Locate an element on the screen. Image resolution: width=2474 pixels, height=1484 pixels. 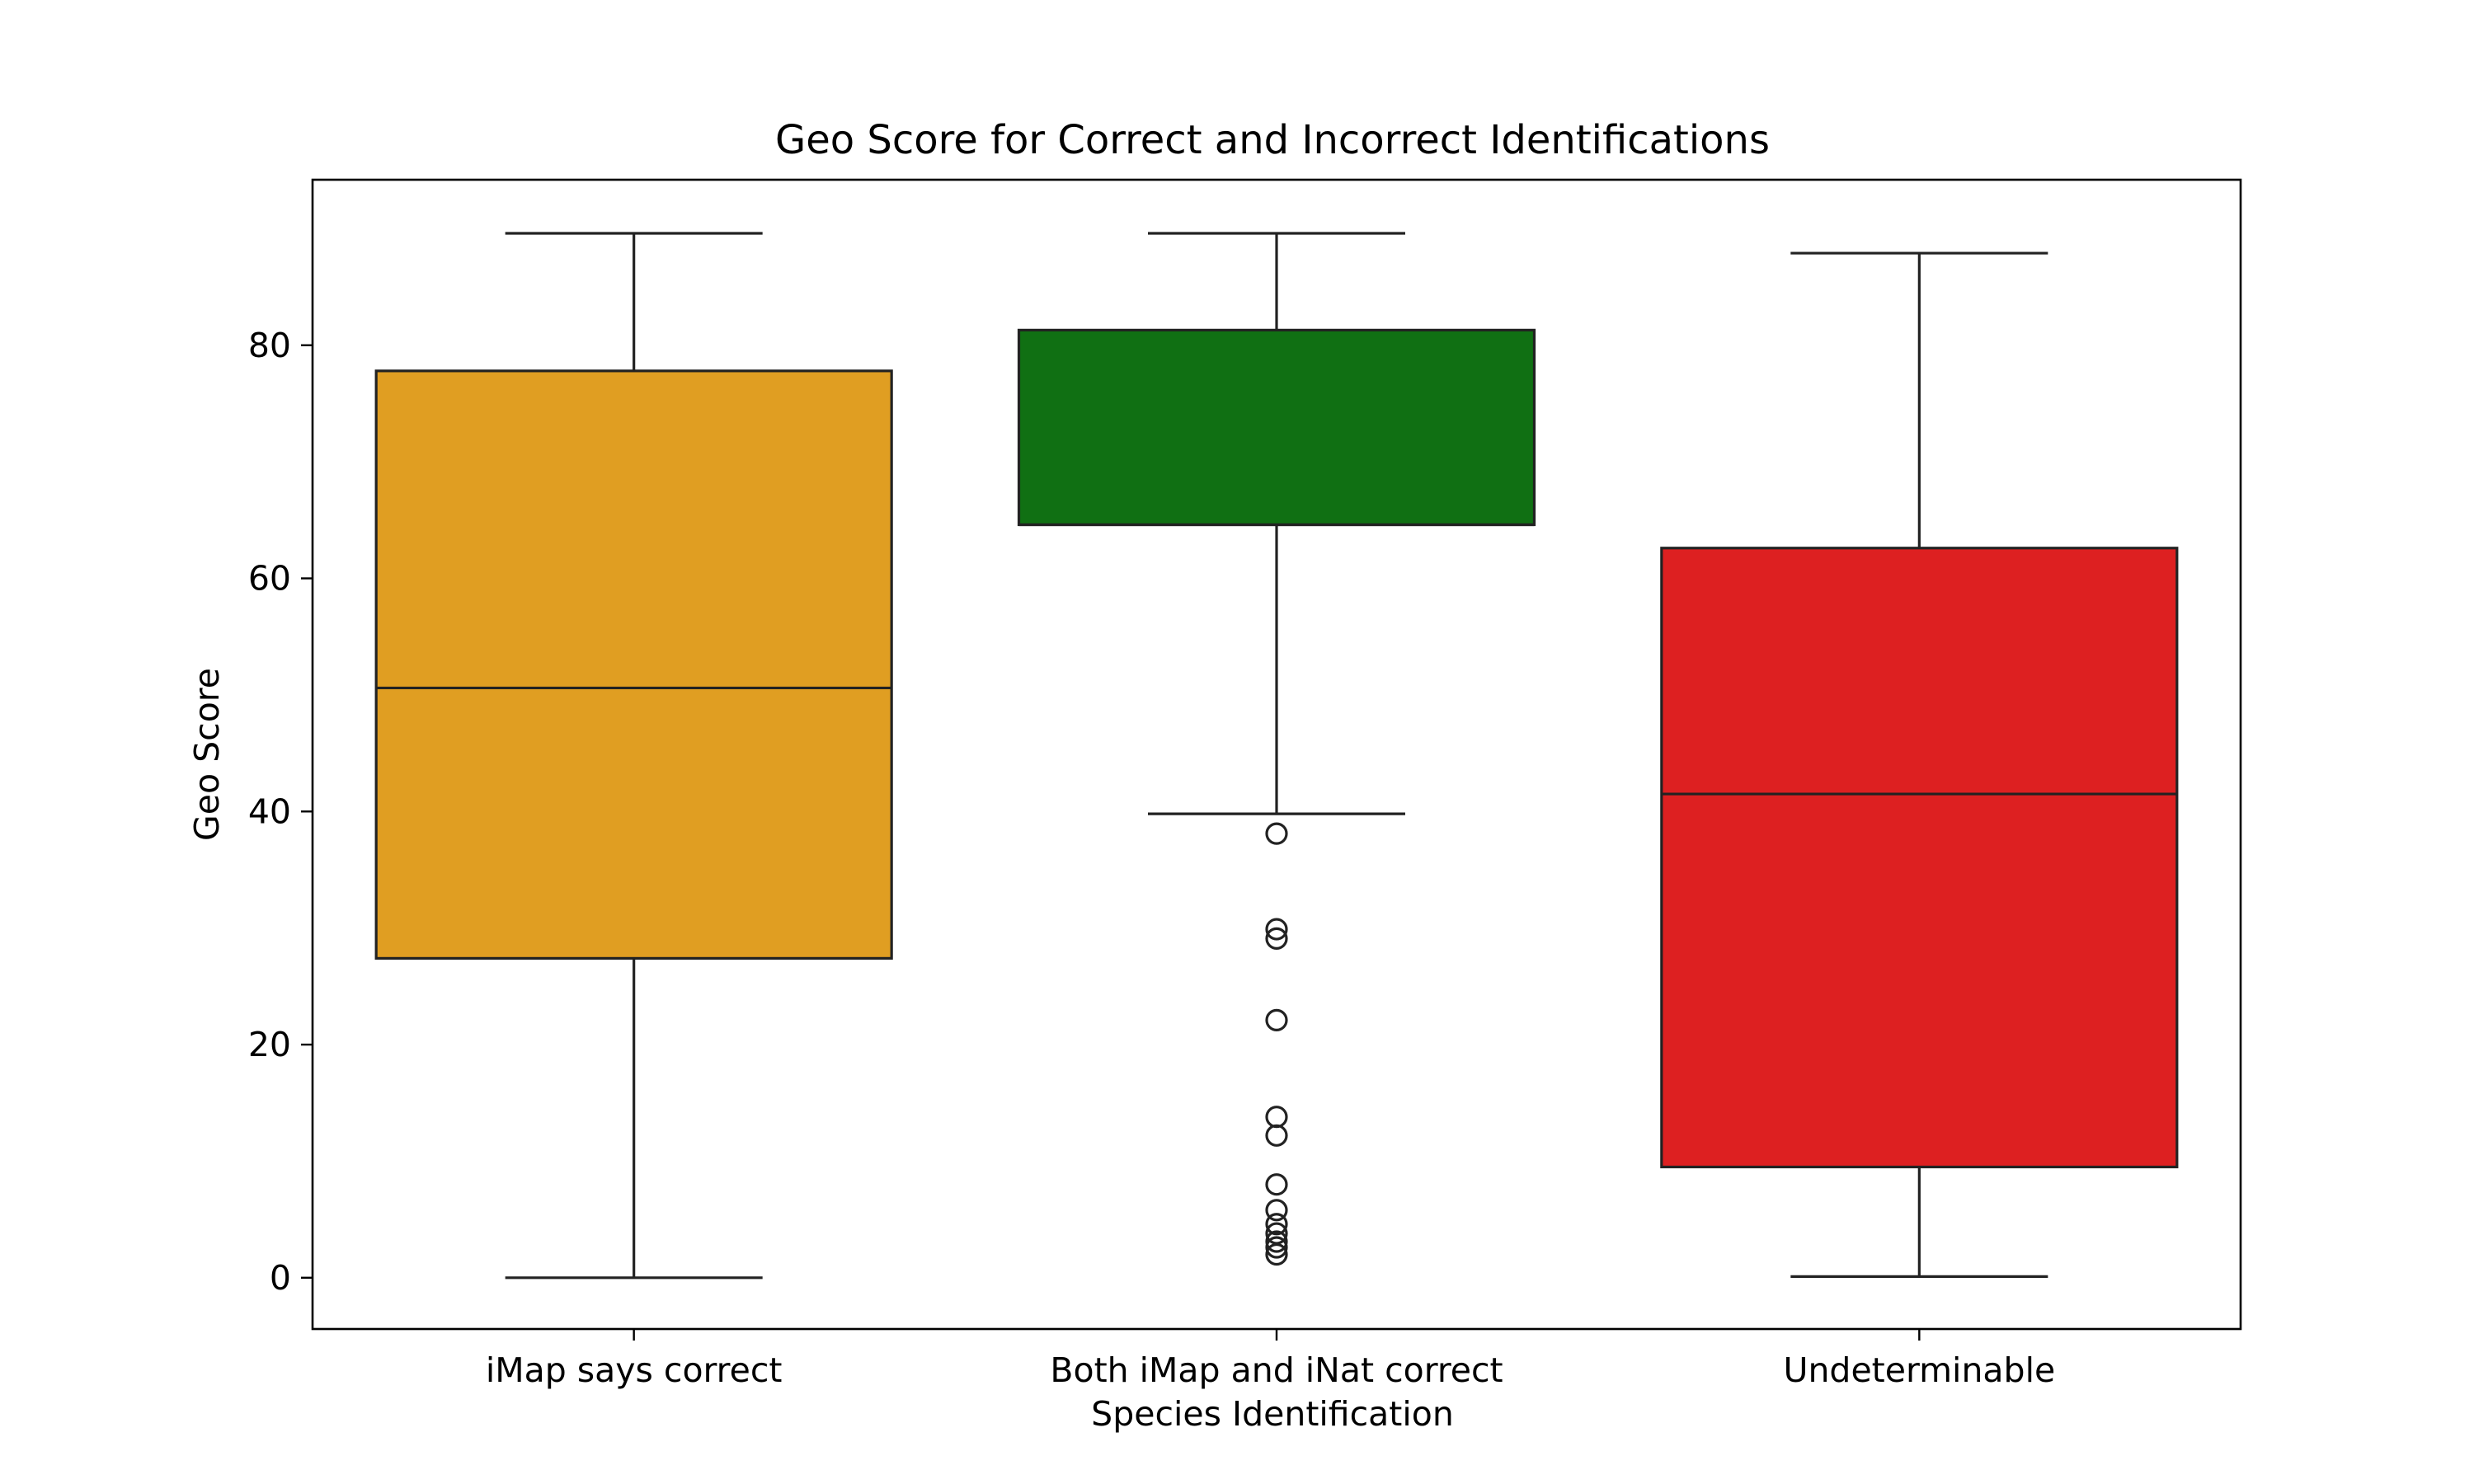
x-tick-label: iMap says correct is located at coordinates (634, 1370).